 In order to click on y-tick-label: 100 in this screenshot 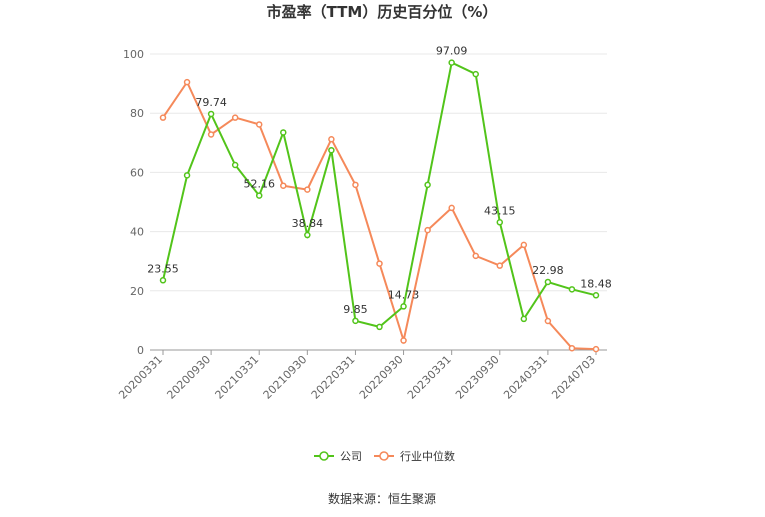, I will do `click(133, 54)`.